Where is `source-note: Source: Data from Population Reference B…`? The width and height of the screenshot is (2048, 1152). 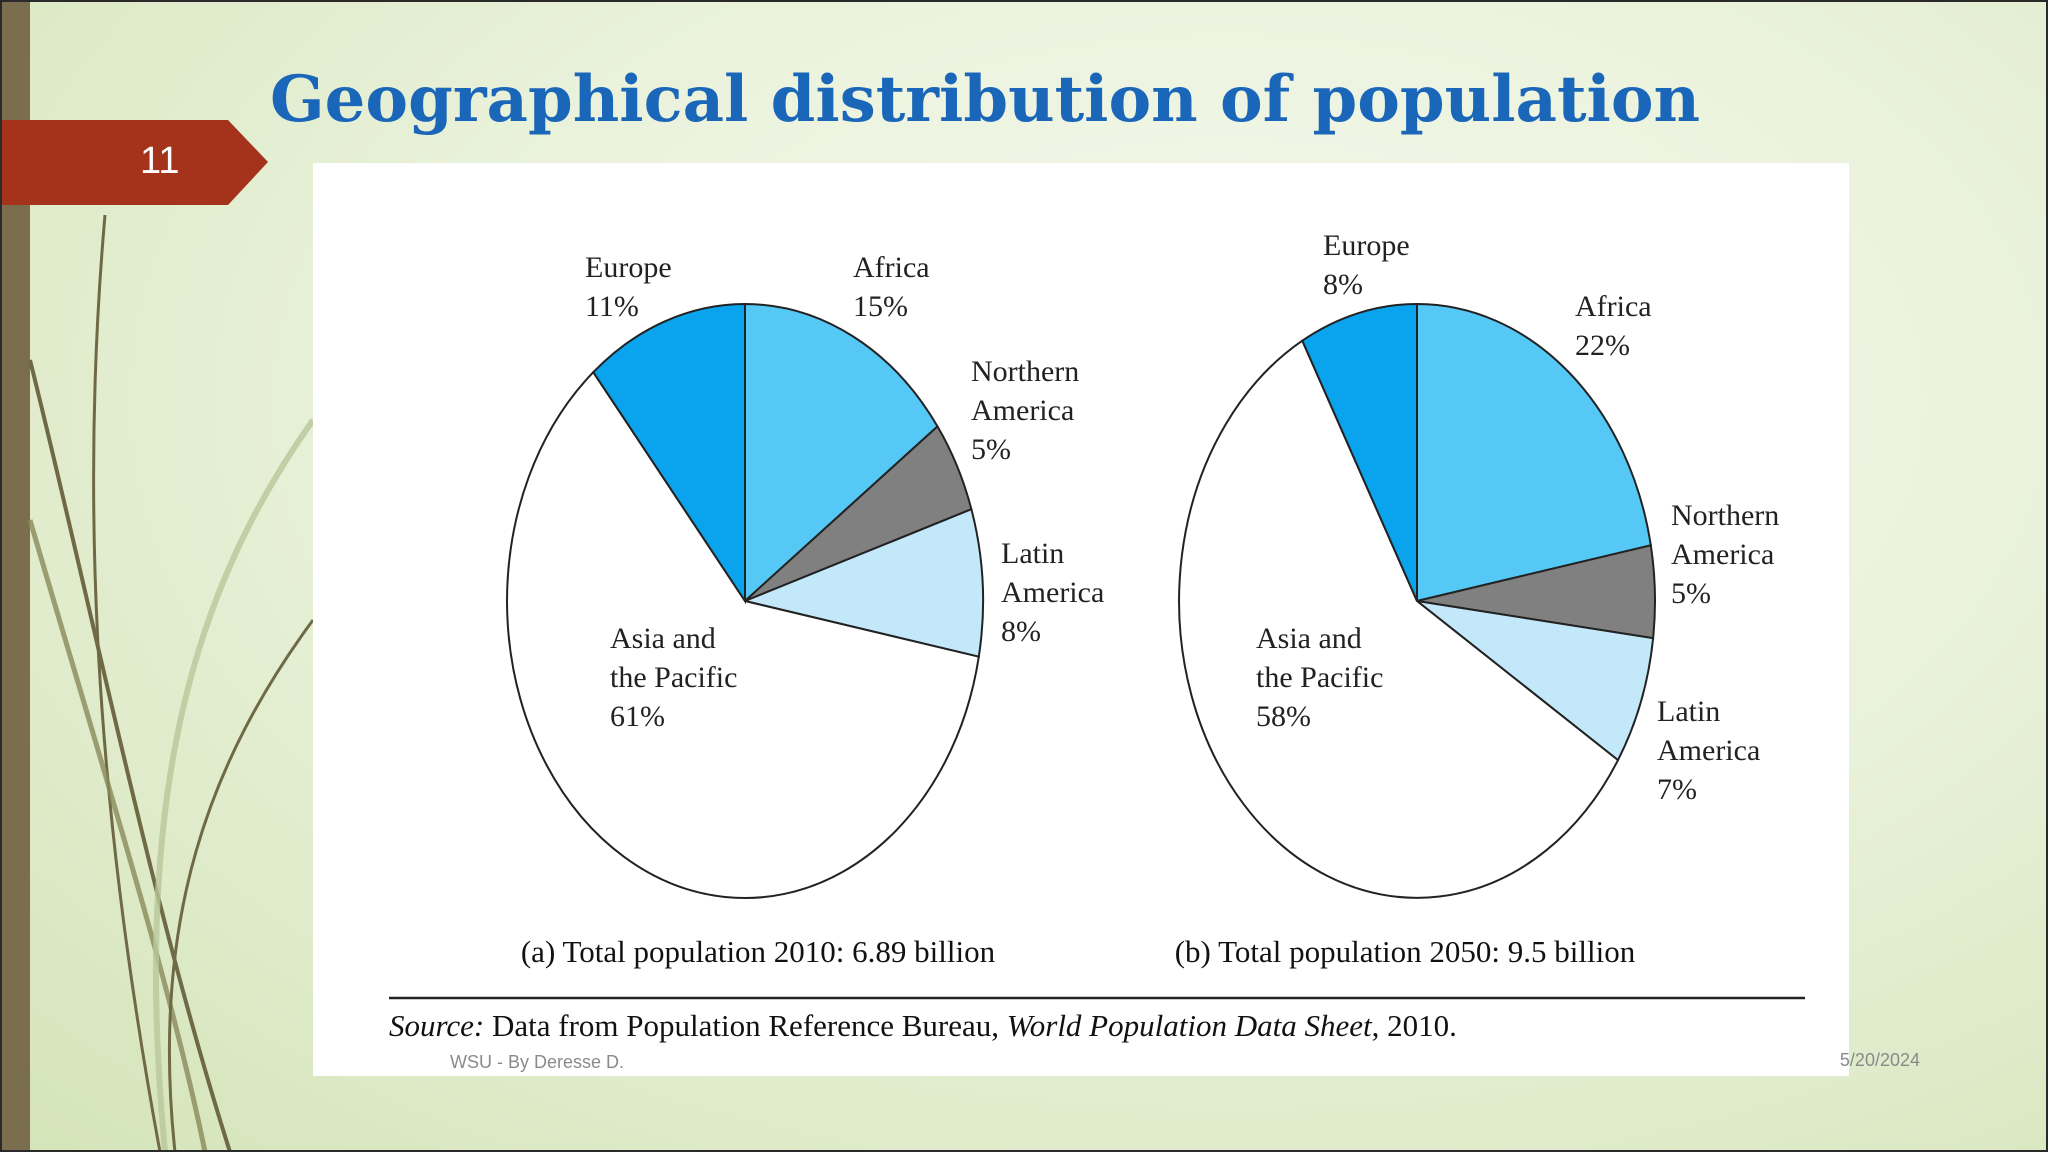 source-note: Source: Data from Population Reference B… is located at coordinates (923, 1025).